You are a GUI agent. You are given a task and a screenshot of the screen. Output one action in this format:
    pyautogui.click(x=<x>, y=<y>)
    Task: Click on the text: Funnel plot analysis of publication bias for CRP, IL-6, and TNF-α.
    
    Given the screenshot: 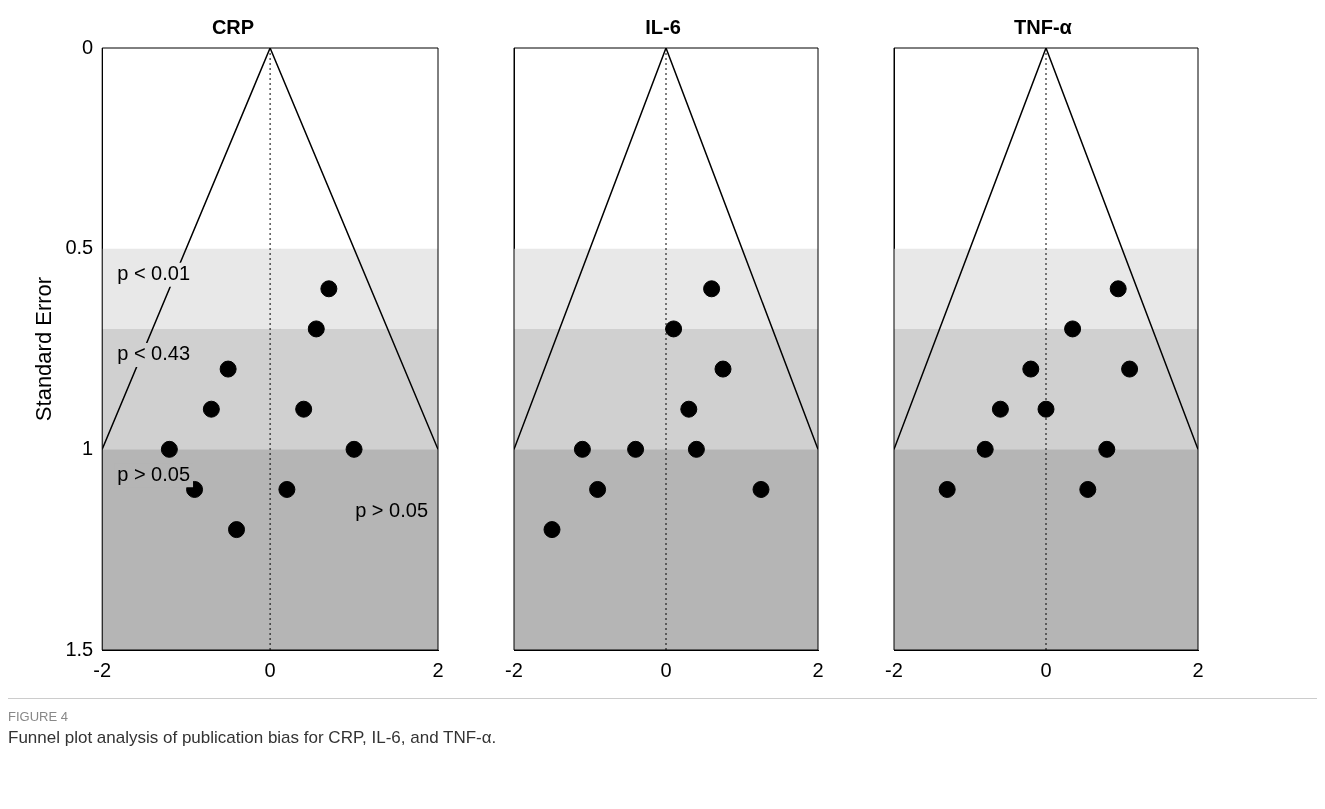 What is the action you would take?
    pyautogui.click(x=253, y=738)
    